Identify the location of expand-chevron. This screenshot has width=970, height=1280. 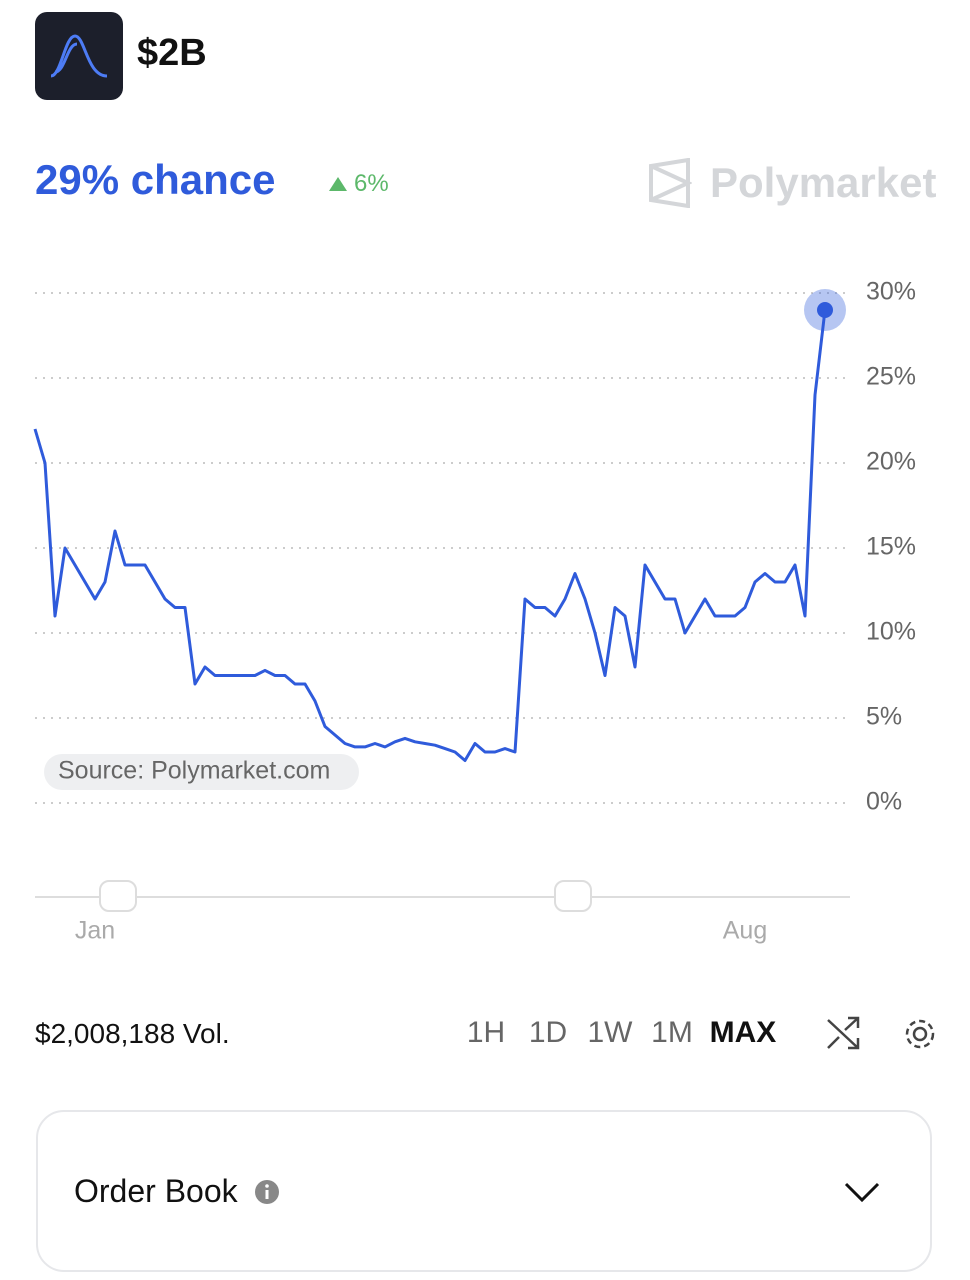
(862, 1192).